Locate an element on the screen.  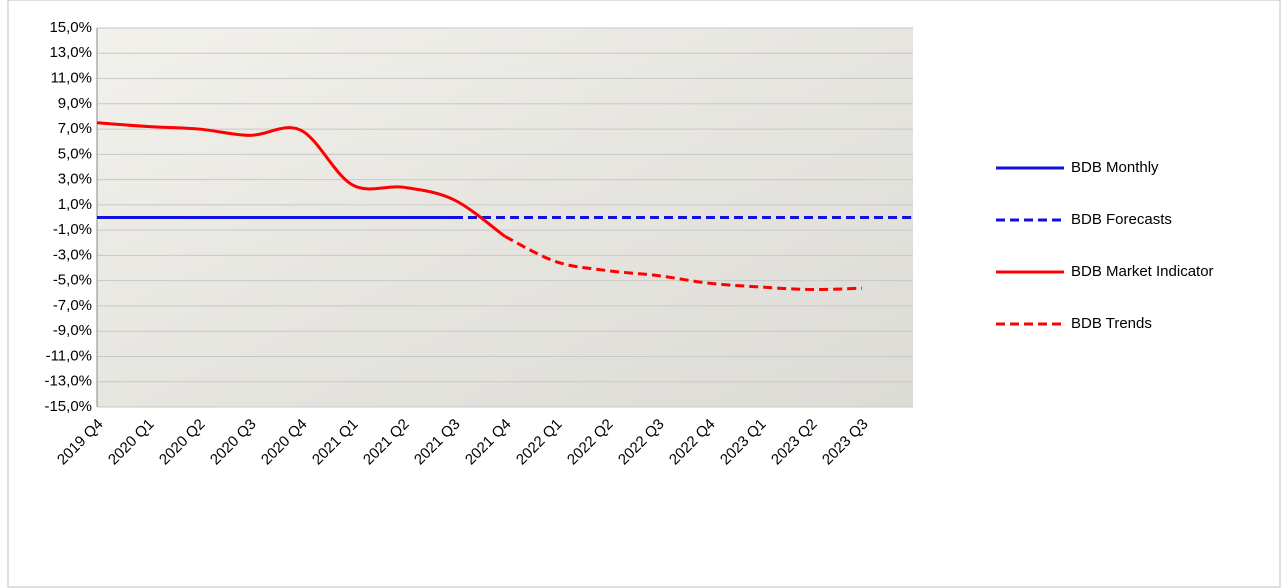
legend-label: BDB Trends is located at coordinates (1111, 323).